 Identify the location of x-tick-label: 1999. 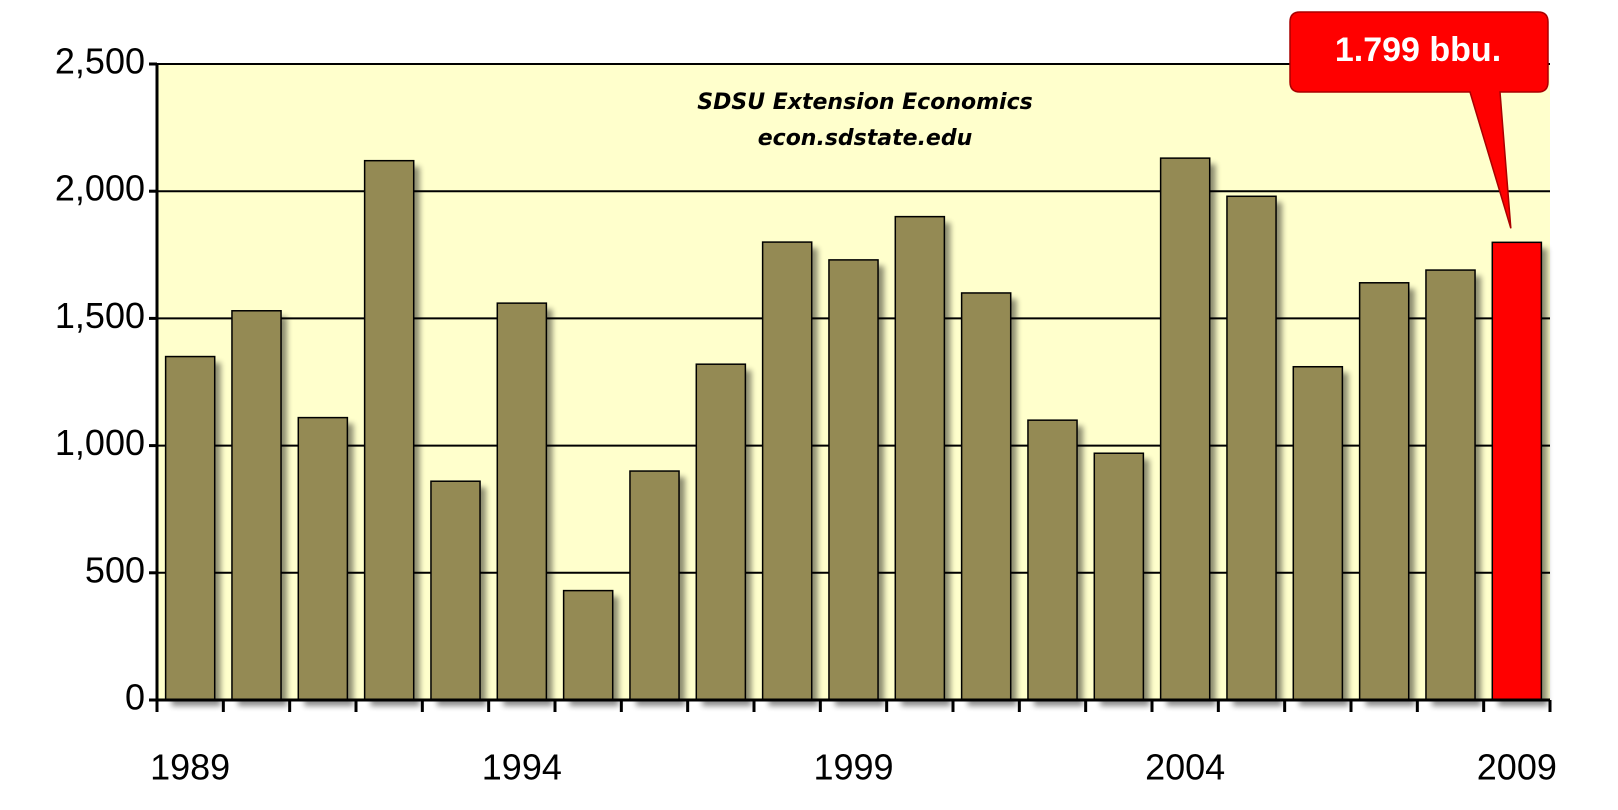
(853, 767).